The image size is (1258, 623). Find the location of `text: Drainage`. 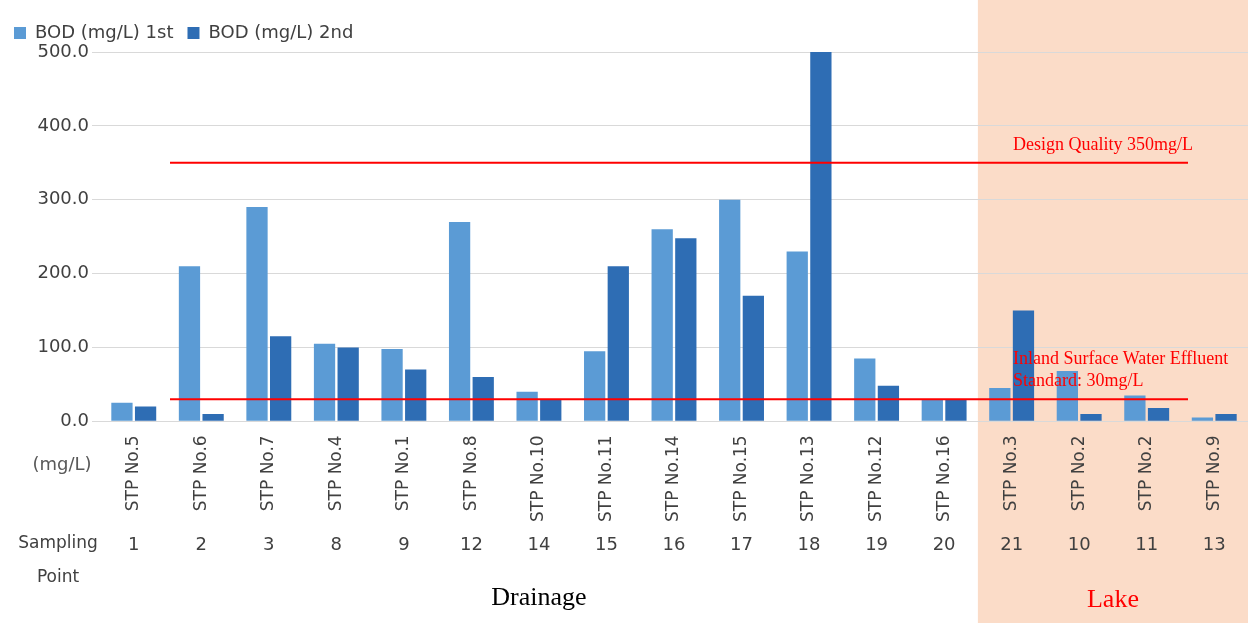

text: Drainage is located at coordinates (539, 596).